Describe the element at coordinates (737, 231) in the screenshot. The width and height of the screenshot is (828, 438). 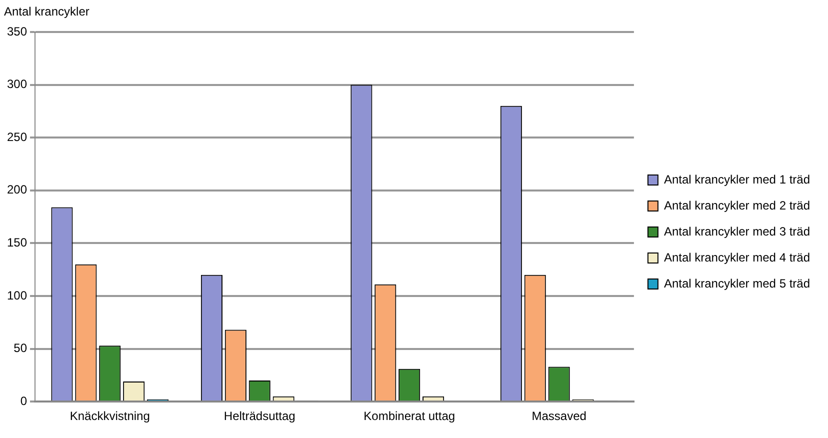
I see `legend-label: Antal krancykler med 3 träd` at that location.